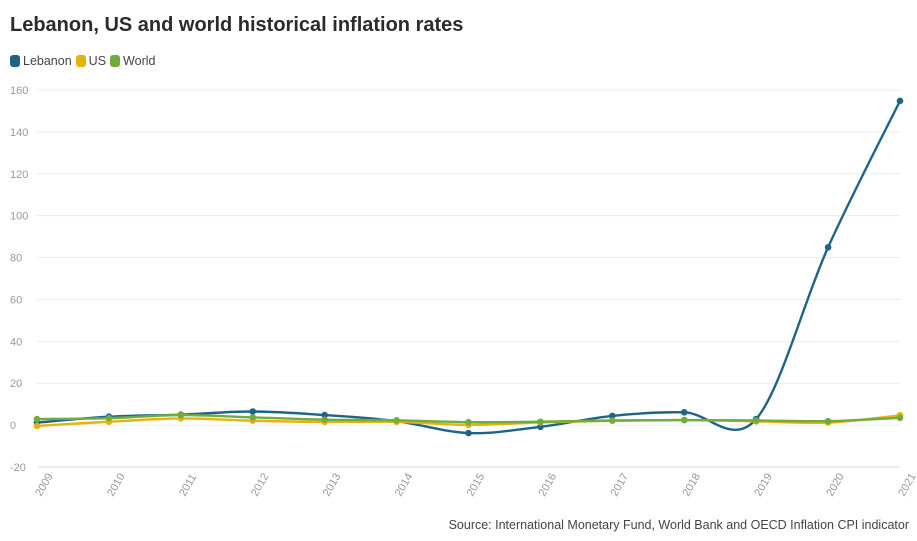  Describe the element at coordinates (253, 411) in the screenshot. I see `data-point-lebanon-2012` at that location.